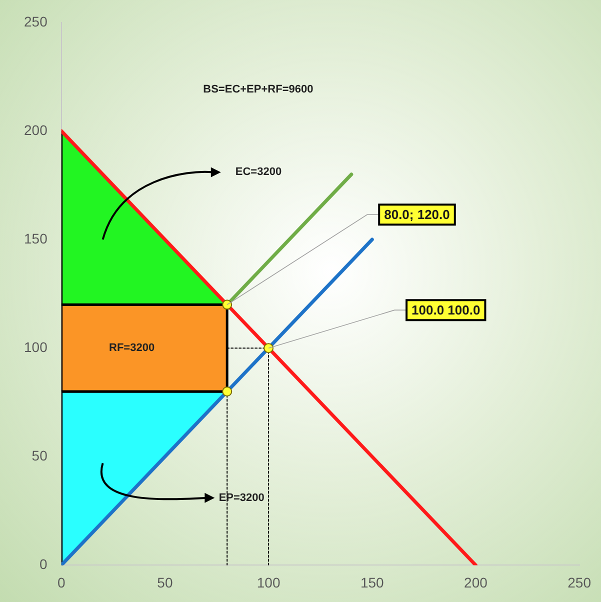 The image size is (601, 602). Describe the element at coordinates (258, 172) in the screenshot. I see `annotation: EC=3200` at that location.